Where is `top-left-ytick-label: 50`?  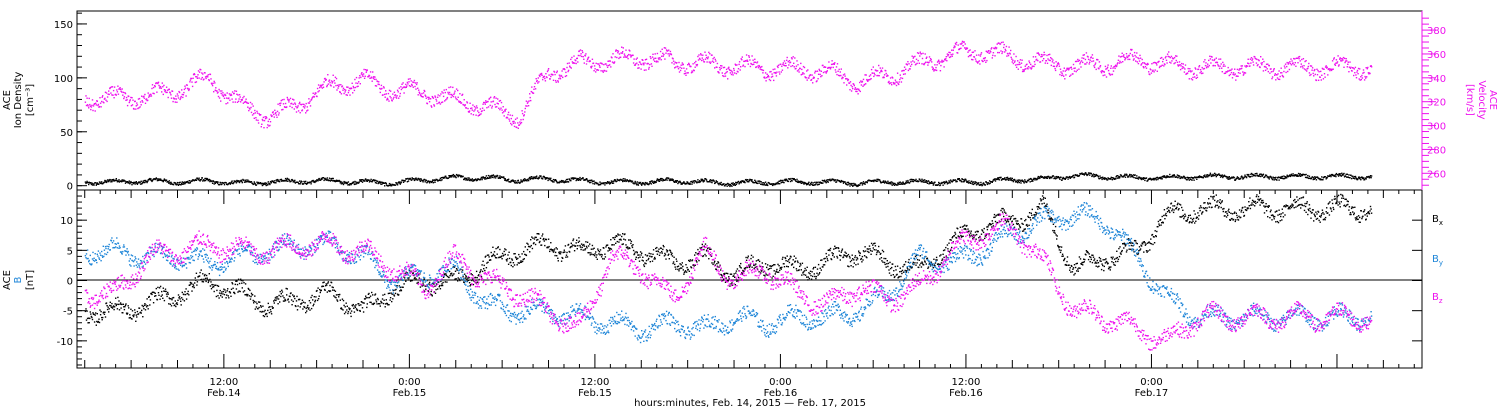 top-left-ytick-label: 50 is located at coordinates (66, 133).